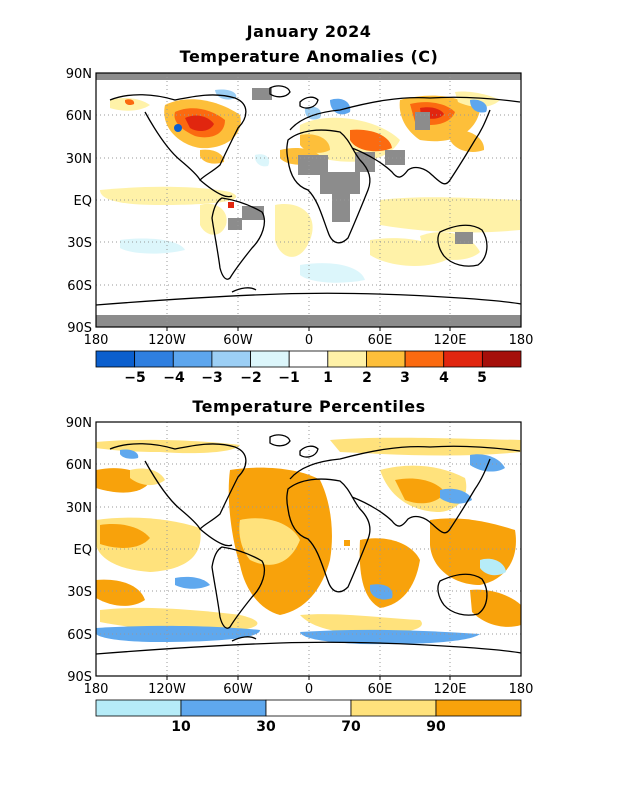  Describe the element at coordinates (308, 329) in the screenshot. I see `anomaly-map-ticks` at that location.